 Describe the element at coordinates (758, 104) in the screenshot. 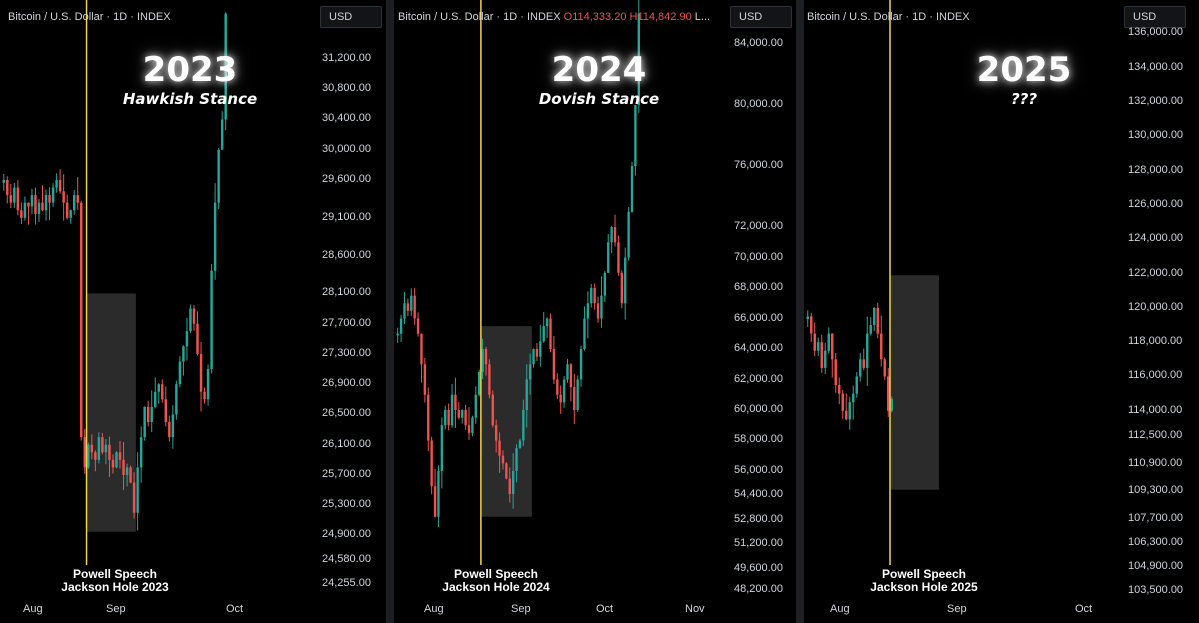

I see `y-tick-label: 80,000.00` at that location.